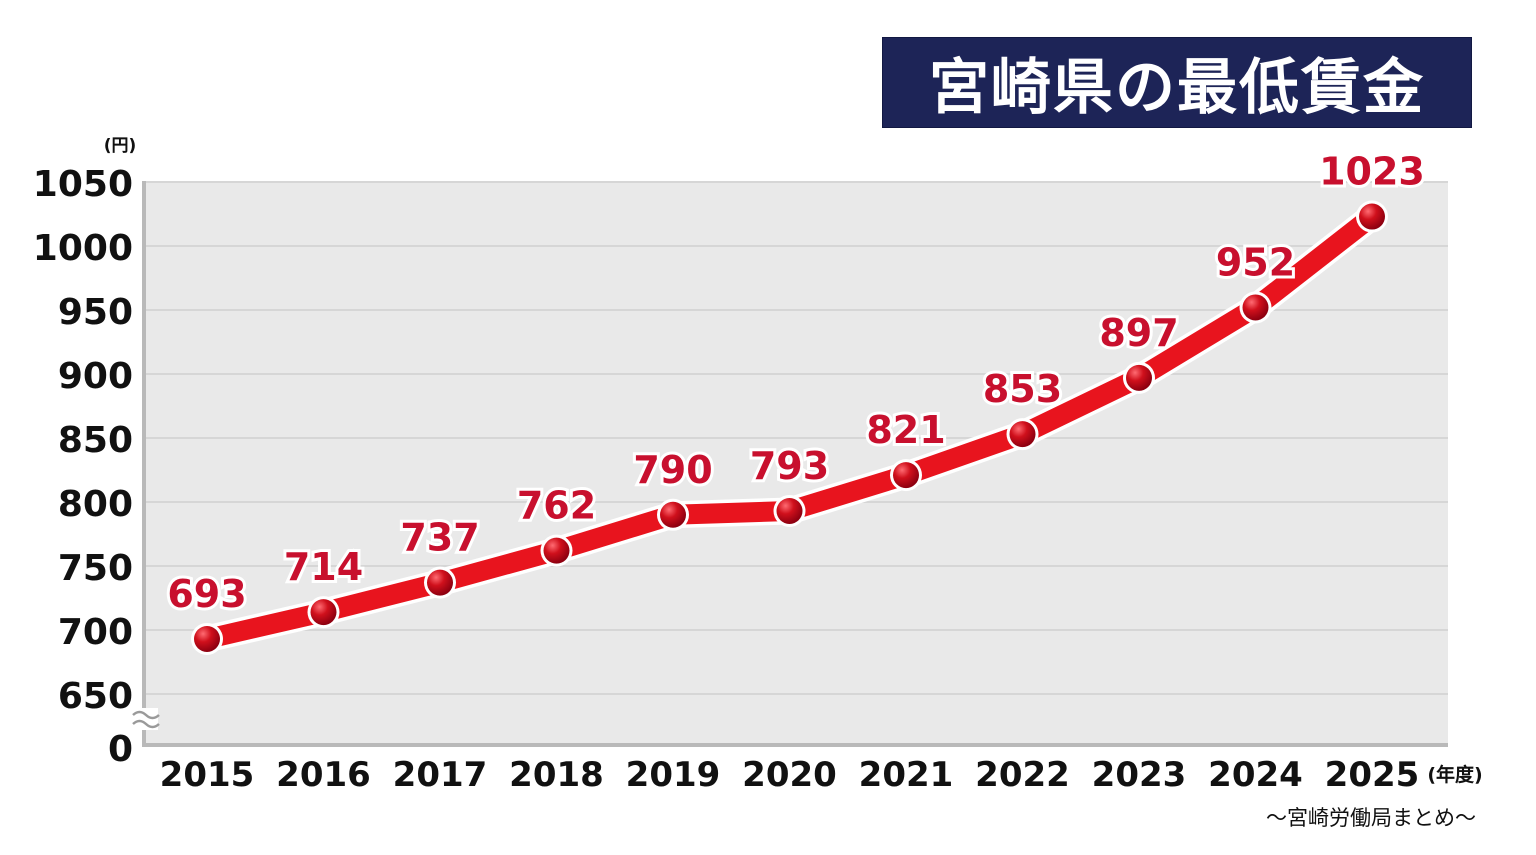 This screenshot has height=855, width=1536. I want to click on chart-title-box: 宮崎県の最低賃金, so click(1177, 82).